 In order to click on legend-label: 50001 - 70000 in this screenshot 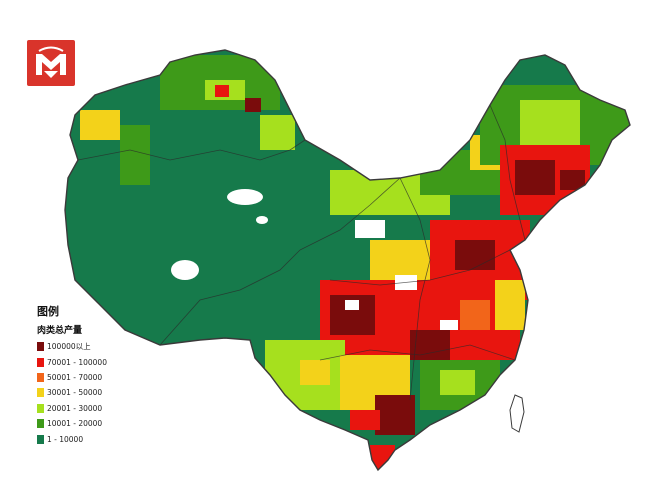, I will do `click(75, 377)`.